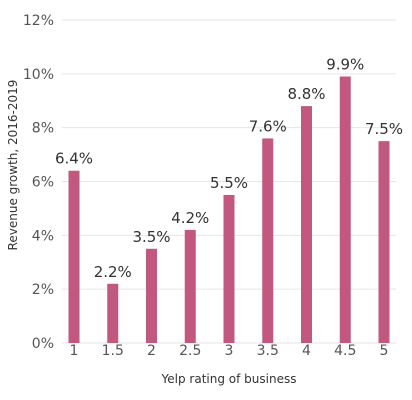 This screenshot has height=400, width=412. What do you see at coordinates (113, 272) in the screenshot?
I see `data-label: 2.2%` at bounding box center [113, 272].